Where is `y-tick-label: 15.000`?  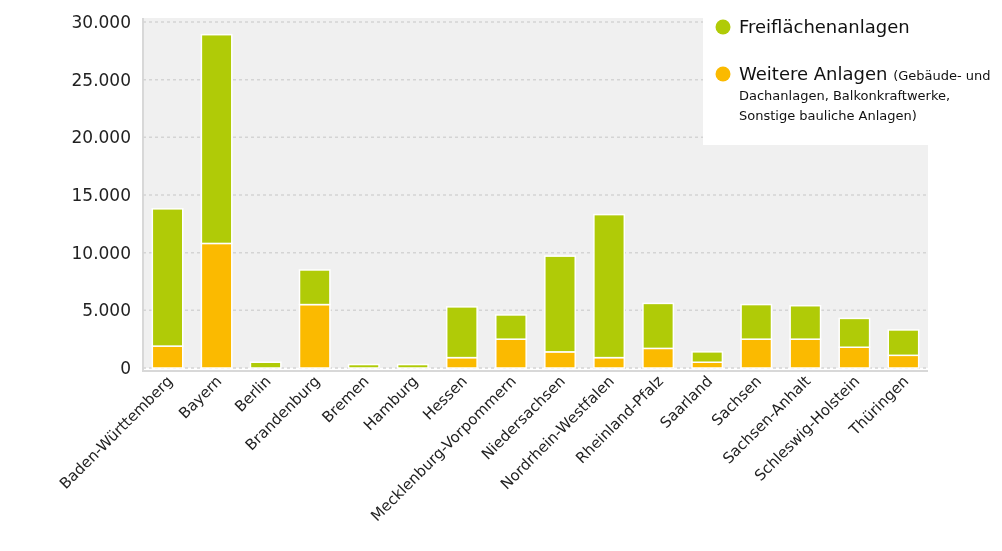 y-tick-label: 15.000 is located at coordinates (101, 194).